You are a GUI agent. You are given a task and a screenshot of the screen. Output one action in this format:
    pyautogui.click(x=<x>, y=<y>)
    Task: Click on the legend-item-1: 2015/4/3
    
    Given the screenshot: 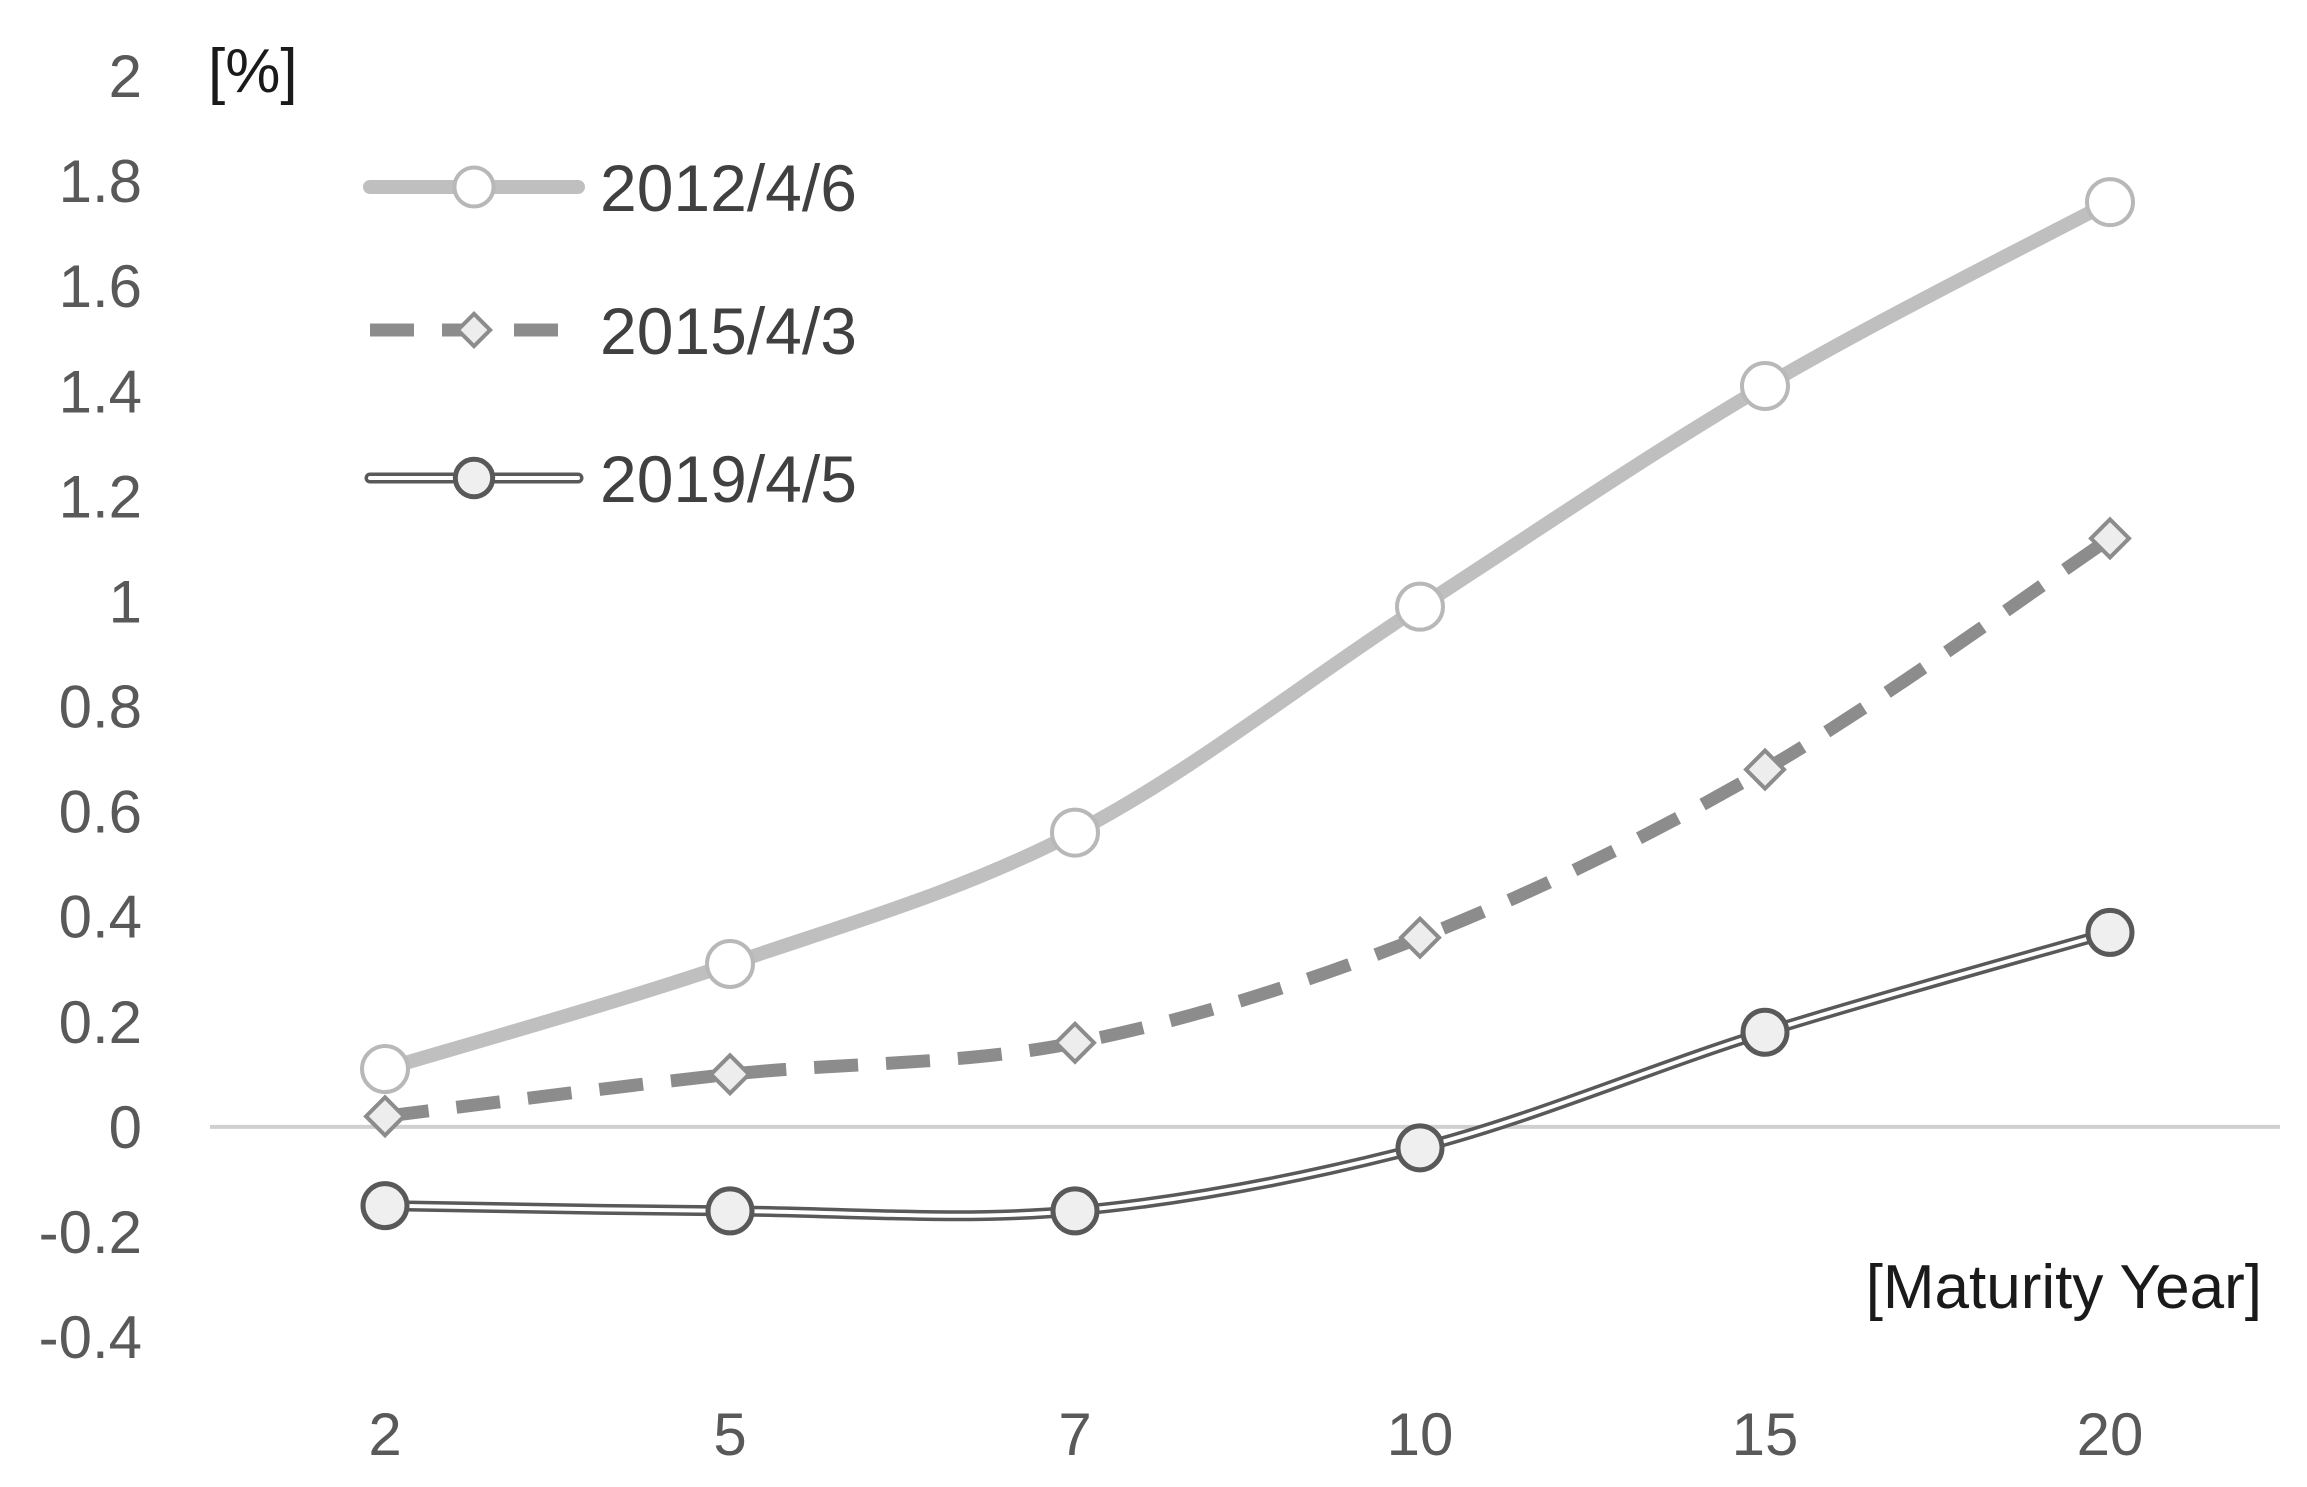 What is the action you would take?
    pyautogui.click(x=613, y=331)
    